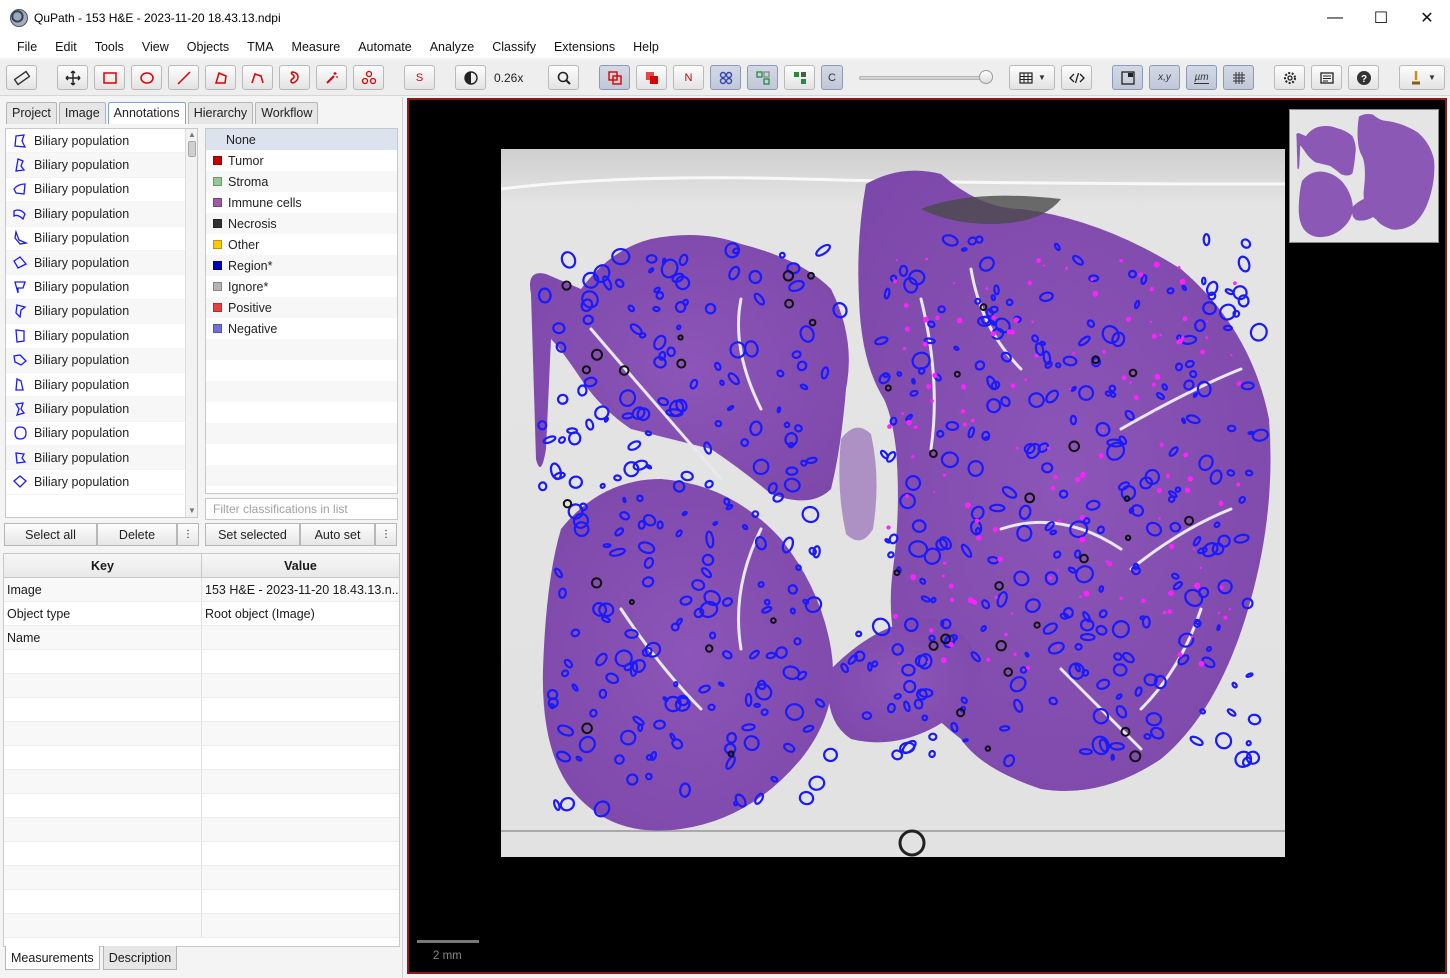  I want to click on close-button: ✕, so click(1427, 18).